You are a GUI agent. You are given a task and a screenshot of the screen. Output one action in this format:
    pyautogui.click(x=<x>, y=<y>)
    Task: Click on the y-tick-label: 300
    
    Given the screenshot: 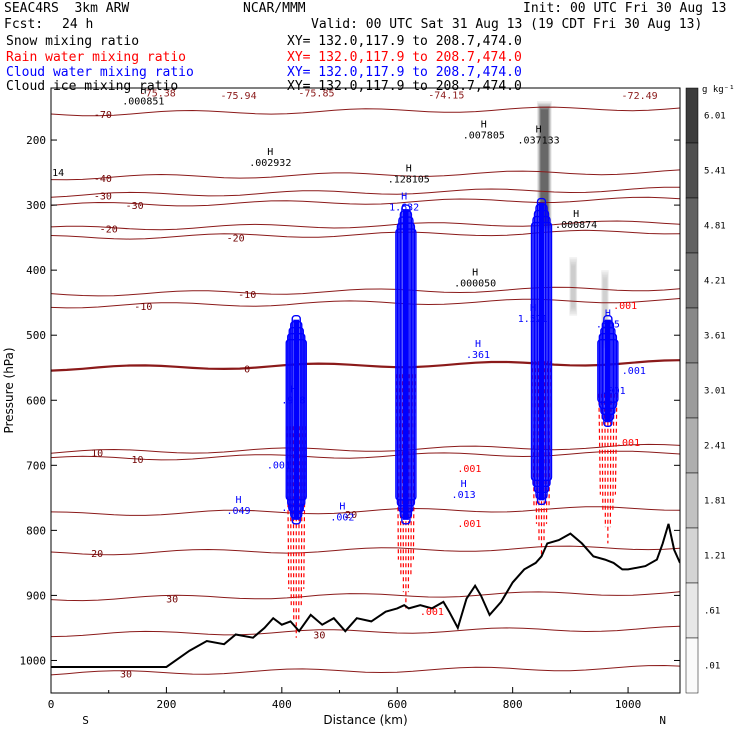 What is the action you would take?
    pyautogui.click(x=36, y=205)
    